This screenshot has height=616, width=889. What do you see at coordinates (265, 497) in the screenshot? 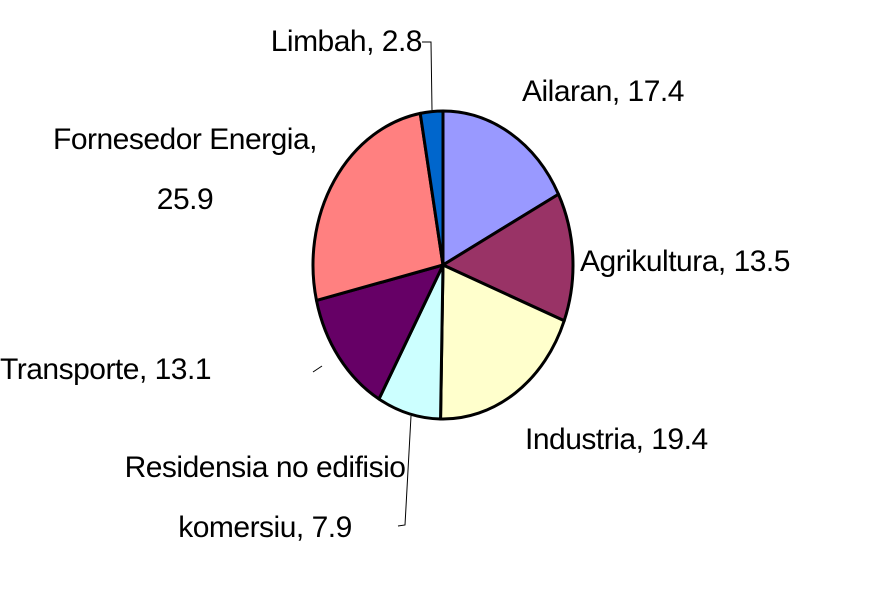
I see `data-label: Residensia no edifisio komersiu, 7.9` at bounding box center [265, 497].